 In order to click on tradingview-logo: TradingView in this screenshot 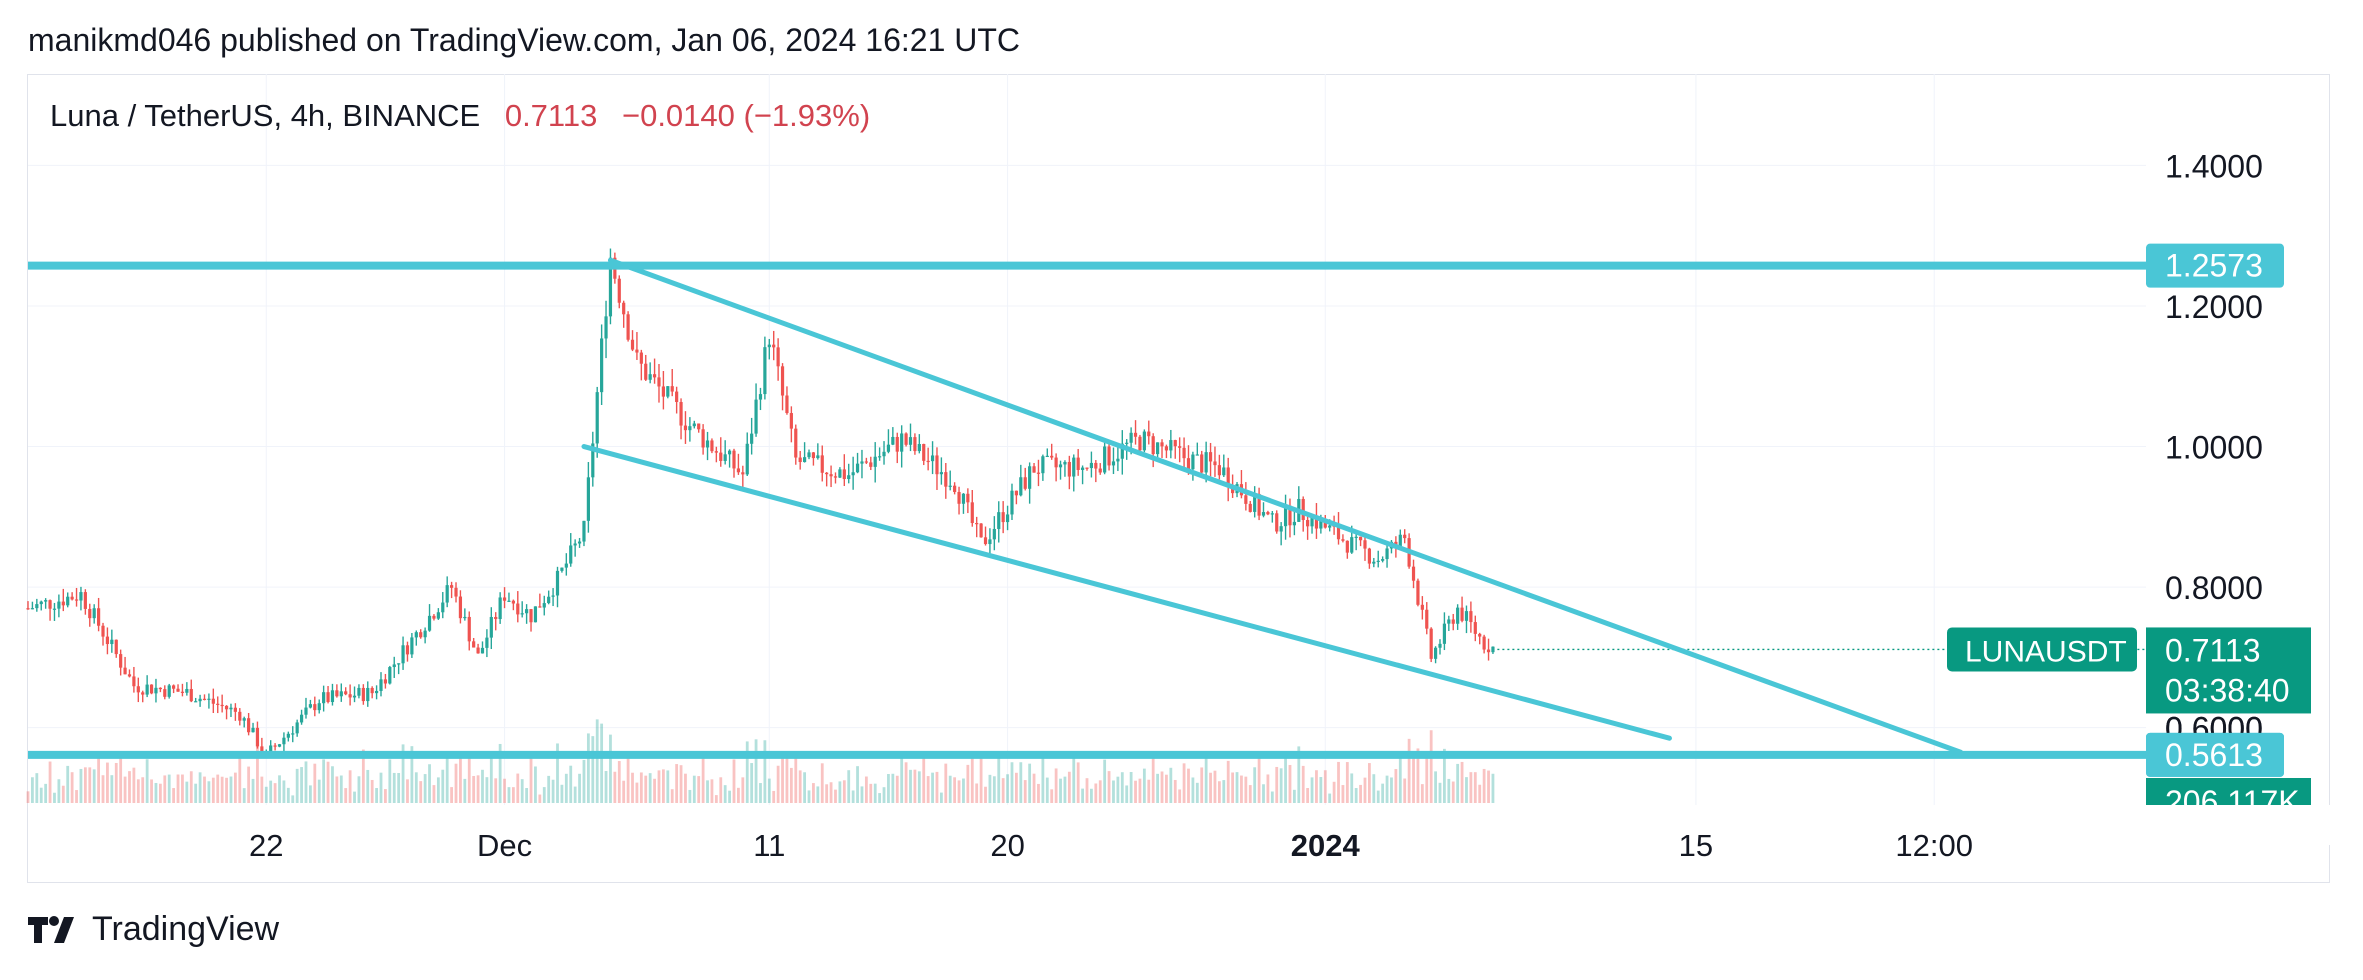, I will do `click(153, 929)`.